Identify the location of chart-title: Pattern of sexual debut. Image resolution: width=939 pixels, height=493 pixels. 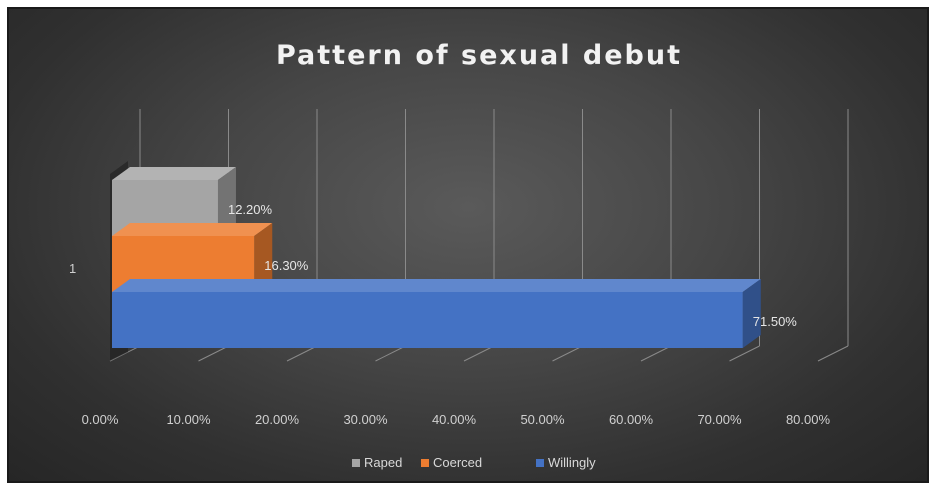
(479, 55).